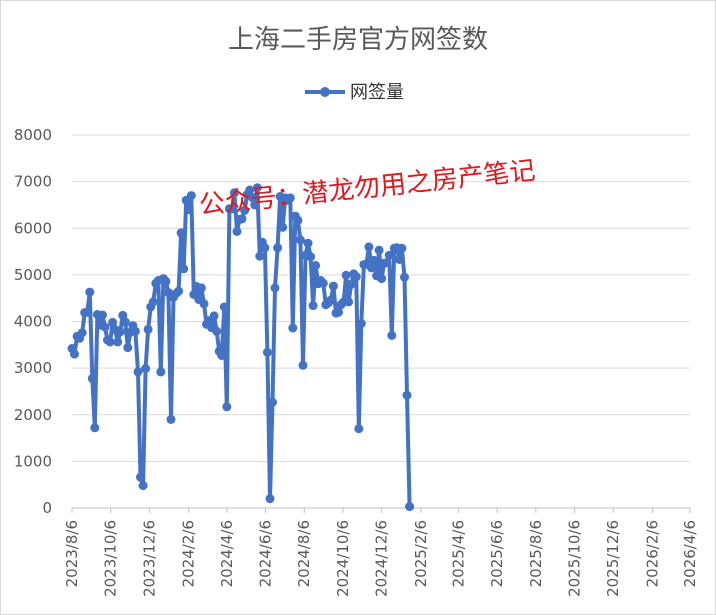 The image size is (716, 615). What do you see at coordinates (111, 558) in the screenshot?
I see `x-tick-label: 2023/10/6` at bounding box center [111, 558].